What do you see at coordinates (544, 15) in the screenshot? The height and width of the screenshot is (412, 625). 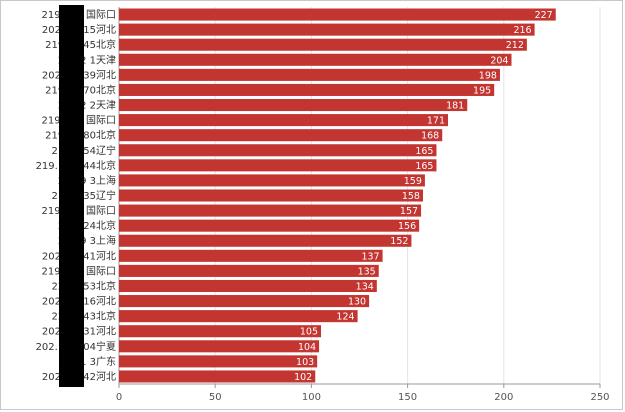 I see `bar-value-label: 227` at bounding box center [544, 15].